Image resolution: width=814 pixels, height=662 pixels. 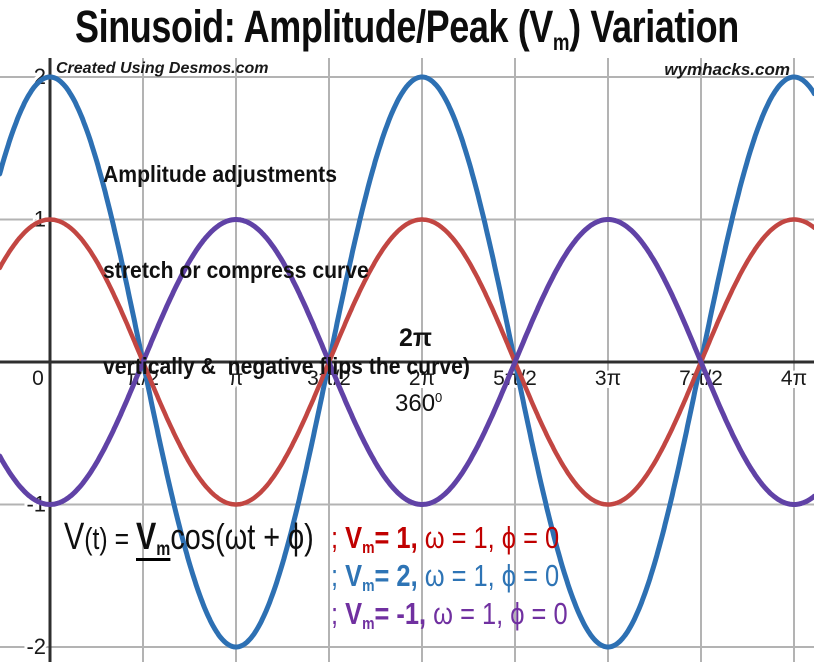 What do you see at coordinates (416, 338) in the screenshot?
I see `period-label-radians: 2π` at bounding box center [416, 338].